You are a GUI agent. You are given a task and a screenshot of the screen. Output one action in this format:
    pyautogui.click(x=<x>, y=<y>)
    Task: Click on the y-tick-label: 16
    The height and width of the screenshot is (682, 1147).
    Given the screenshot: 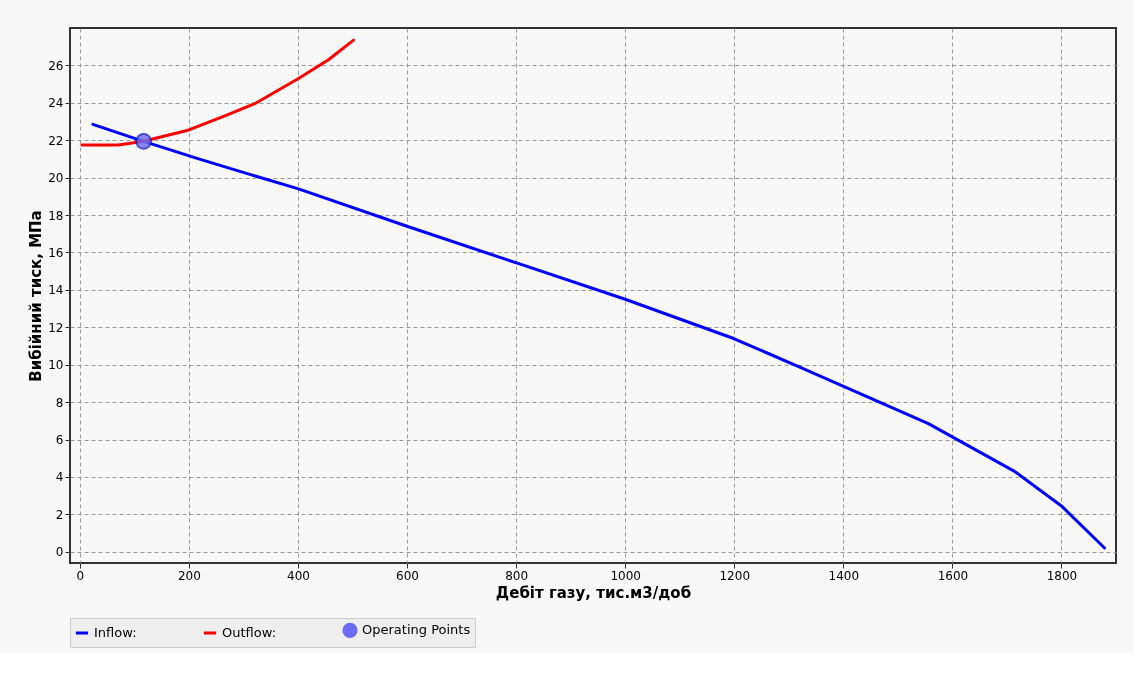 What is the action you would take?
    pyautogui.click(x=56, y=252)
    